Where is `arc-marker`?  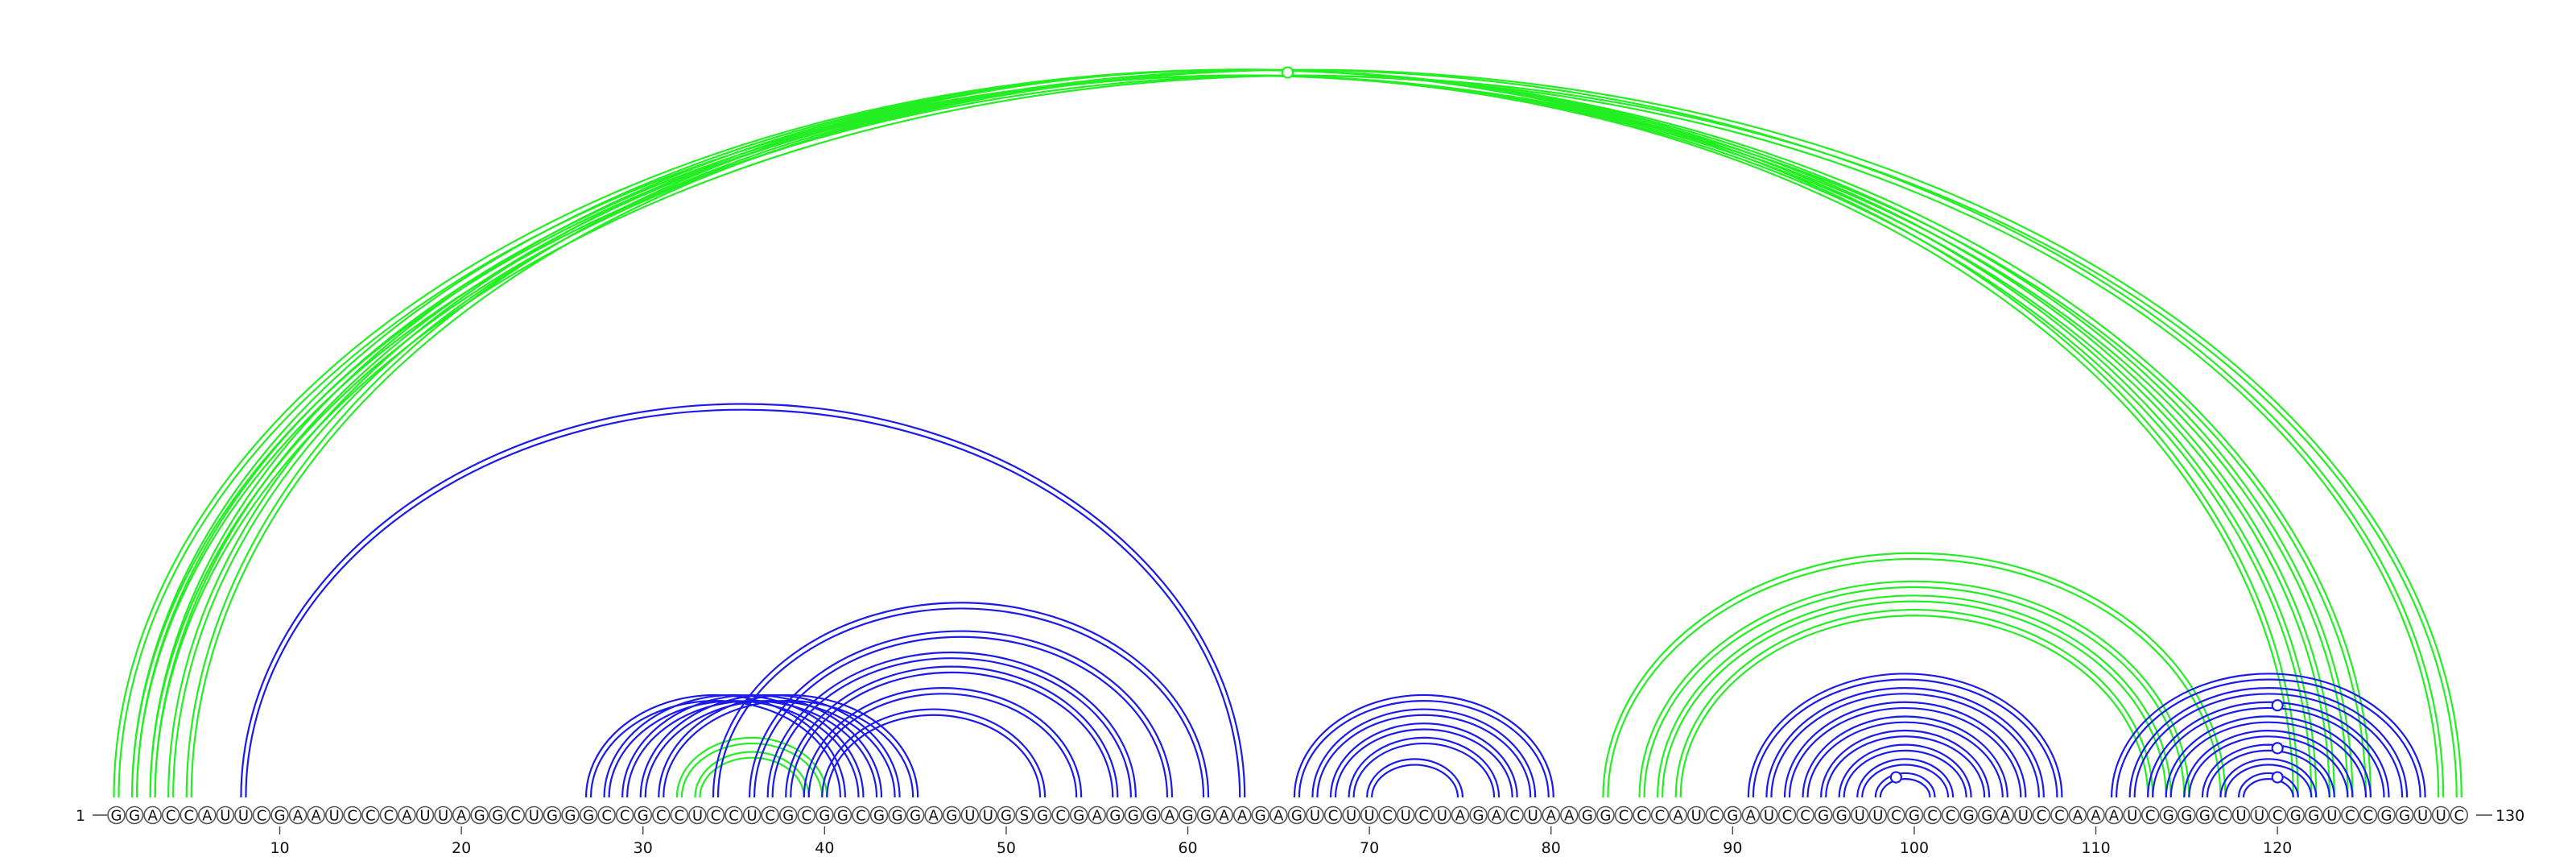
arc-marker is located at coordinates (2277, 705).